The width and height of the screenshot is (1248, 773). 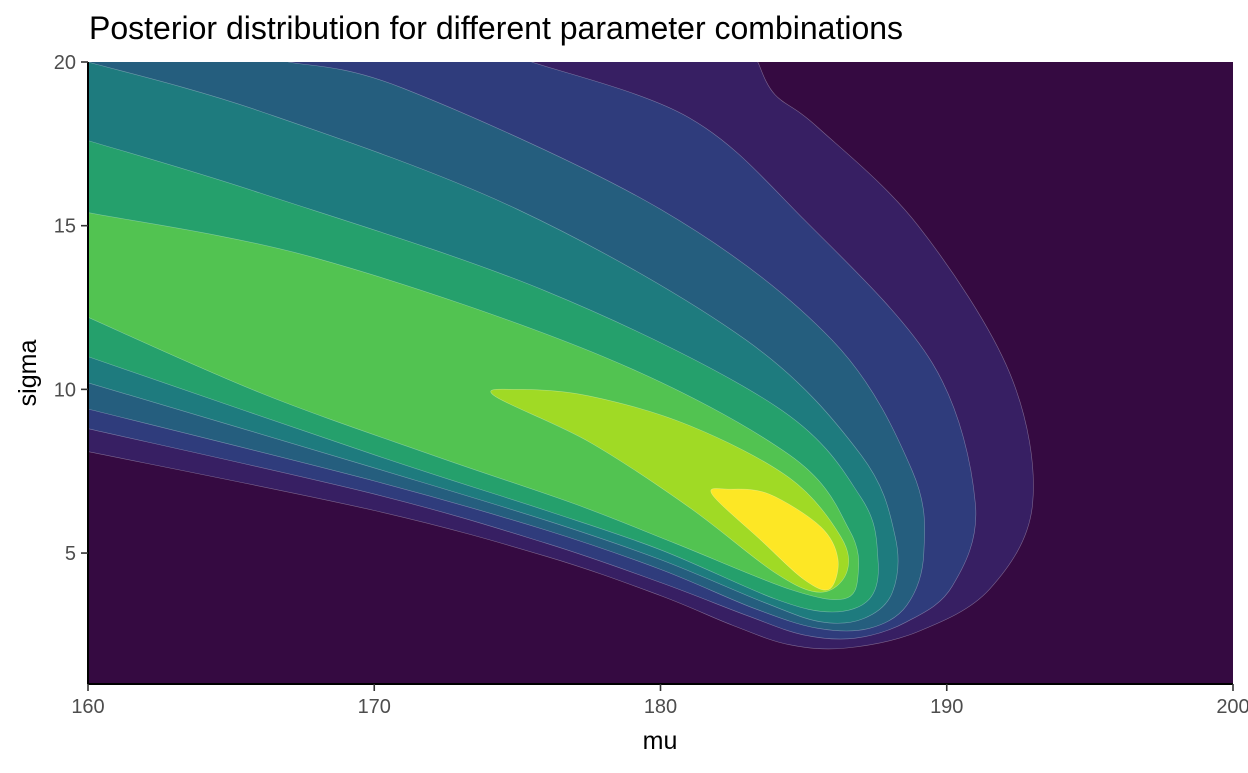 I want to click on x-tick-label: 190, so click(x=946, y=707).